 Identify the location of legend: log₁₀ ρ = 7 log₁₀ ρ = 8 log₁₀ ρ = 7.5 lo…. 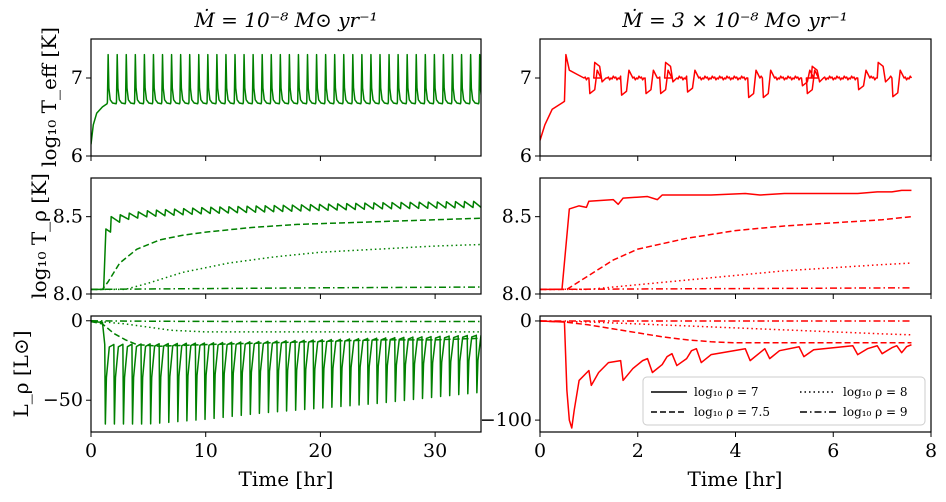
(784, 401).